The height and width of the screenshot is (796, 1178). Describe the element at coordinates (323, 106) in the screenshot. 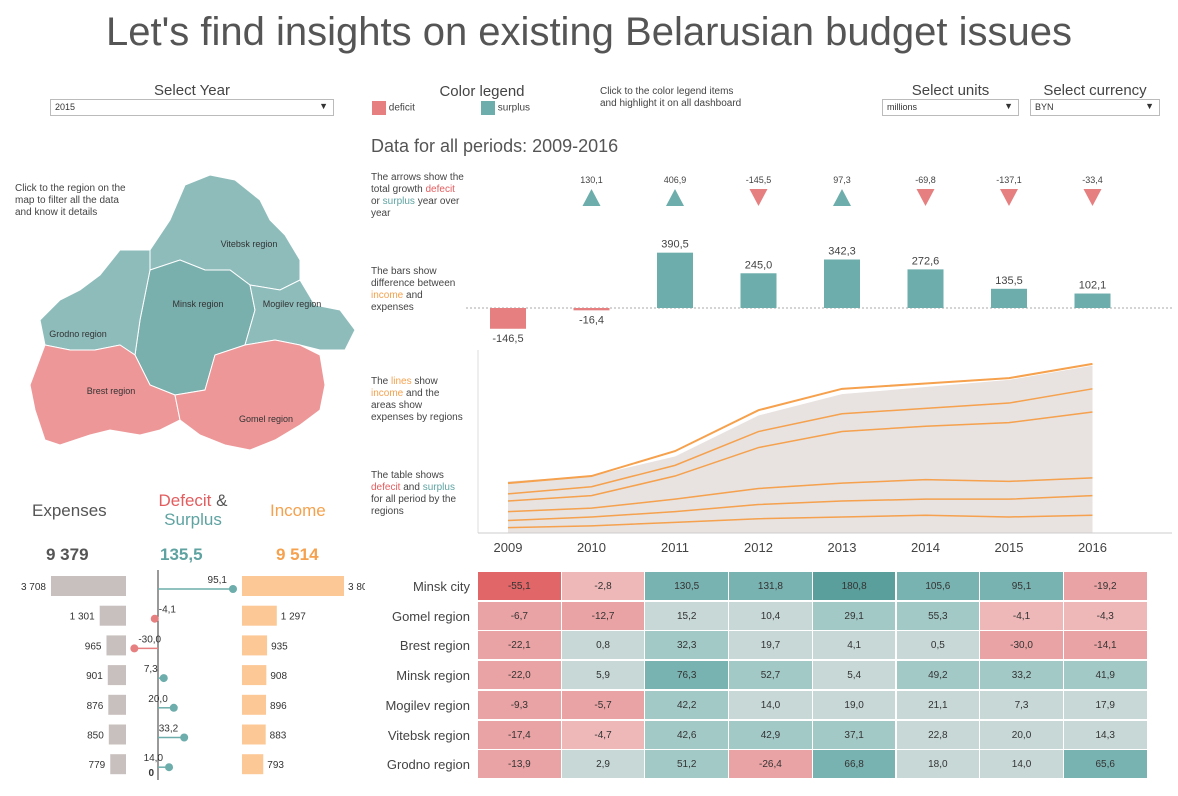

I see `chevron-down-icon: ▼` at that location.